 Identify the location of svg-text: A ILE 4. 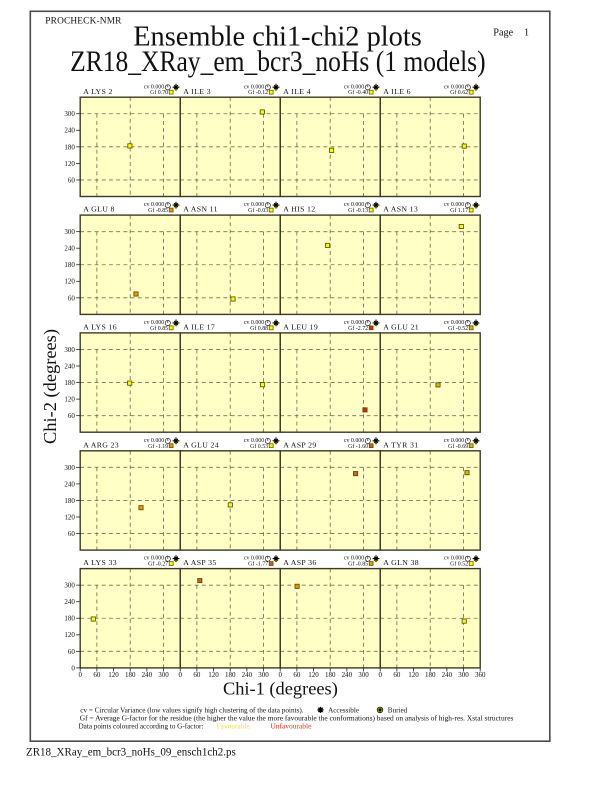
(297, 91).